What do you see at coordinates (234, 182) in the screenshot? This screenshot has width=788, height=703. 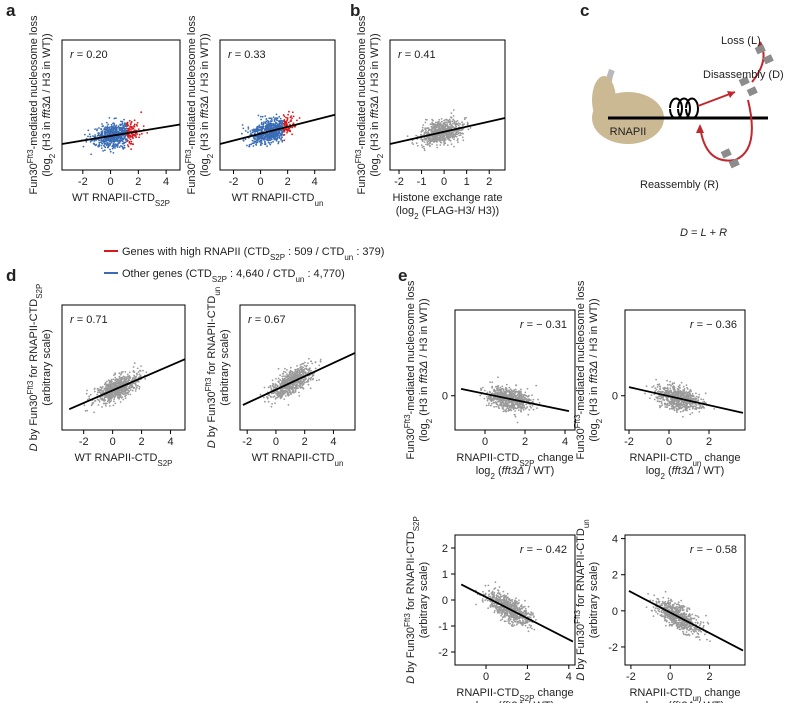 I see `x-tick-label: -2` at bounding box center [234, 182].